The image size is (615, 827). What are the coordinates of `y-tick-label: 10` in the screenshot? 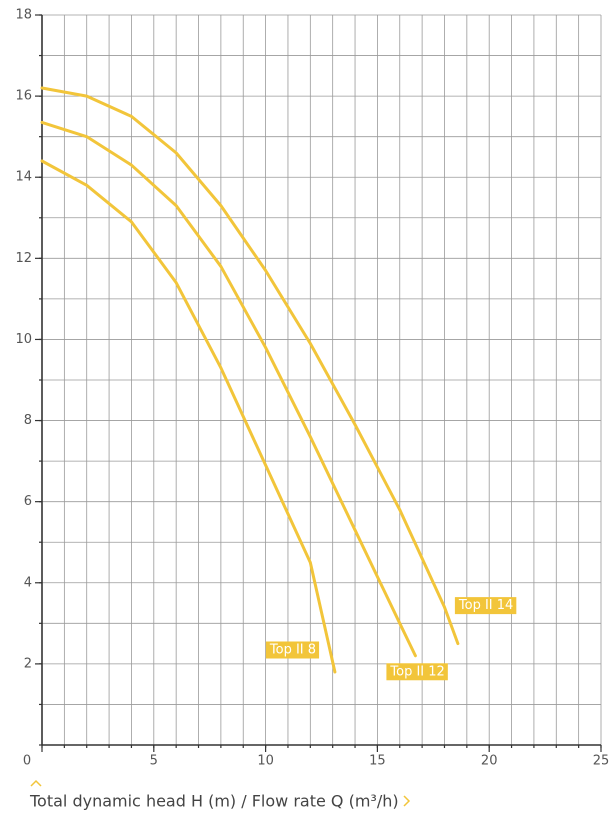 It's located at (23, 339).